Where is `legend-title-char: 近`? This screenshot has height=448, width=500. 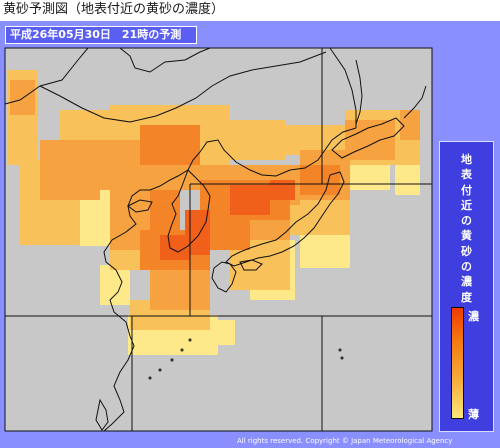 legend-title-char: 近 is located at coordinates (466, 205).